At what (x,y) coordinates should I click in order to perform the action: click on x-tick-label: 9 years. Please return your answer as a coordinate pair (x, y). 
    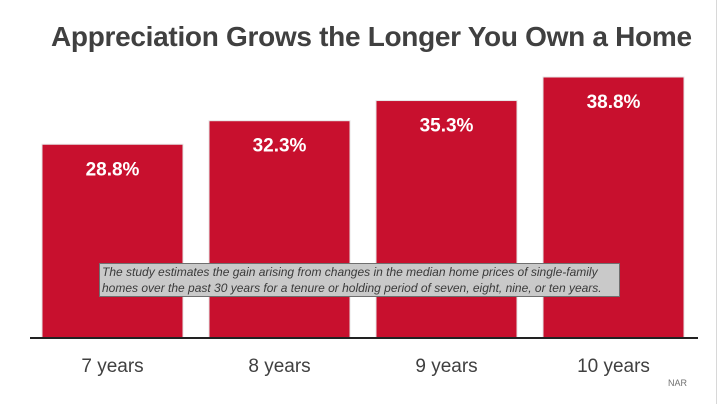
    Looking at the image, I should click on (446, 366).